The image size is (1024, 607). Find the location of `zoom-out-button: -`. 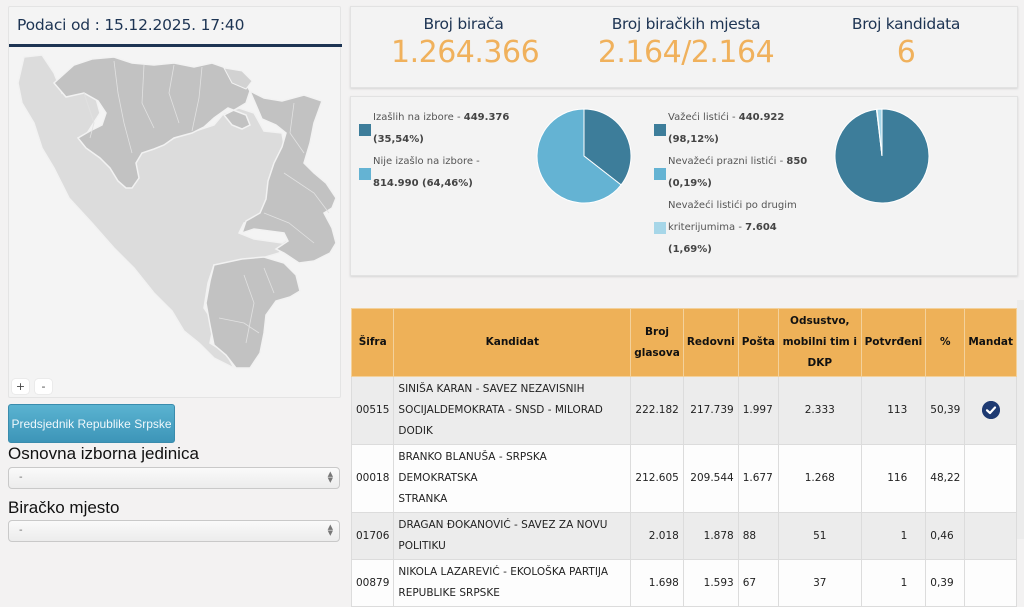

zoom-out-button: - is located at coordinates (43, 386).